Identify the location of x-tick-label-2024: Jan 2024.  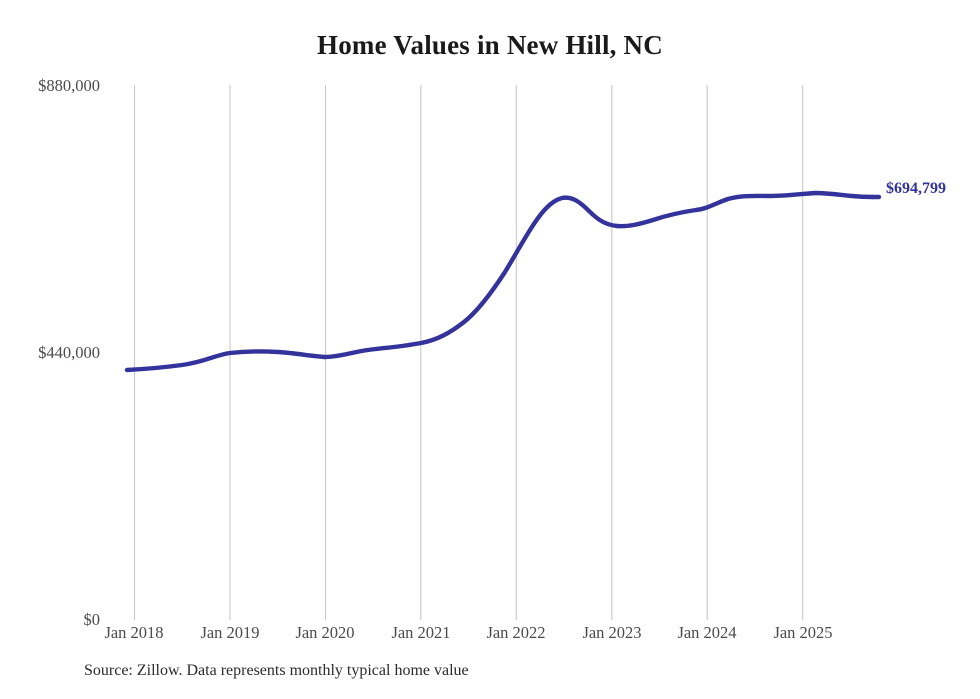
(707, 632).